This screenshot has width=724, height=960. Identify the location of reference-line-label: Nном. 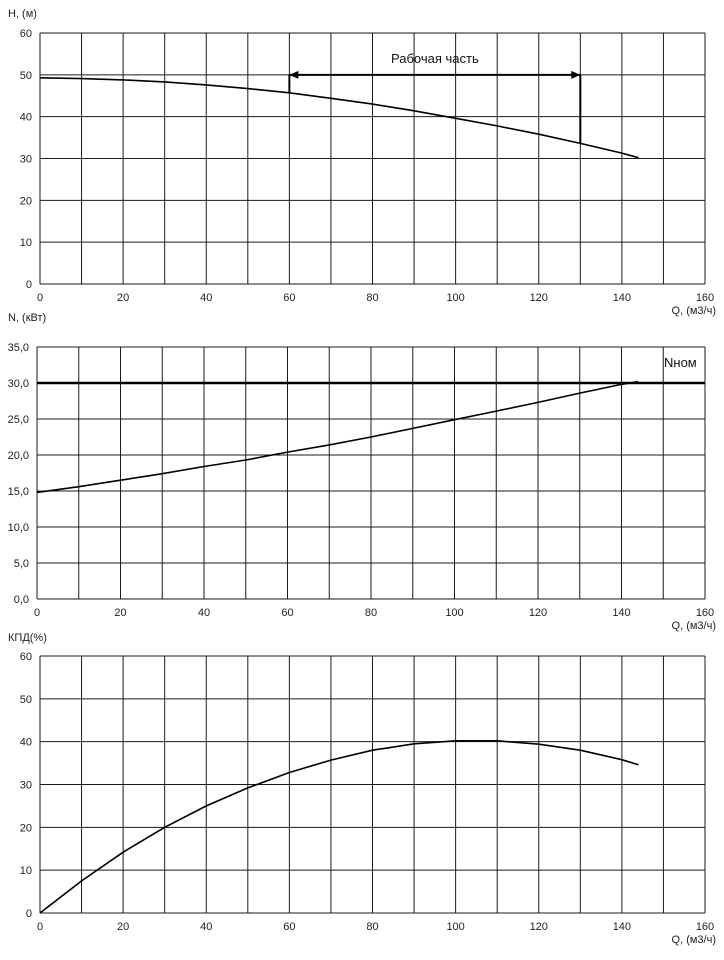
(680, 362).